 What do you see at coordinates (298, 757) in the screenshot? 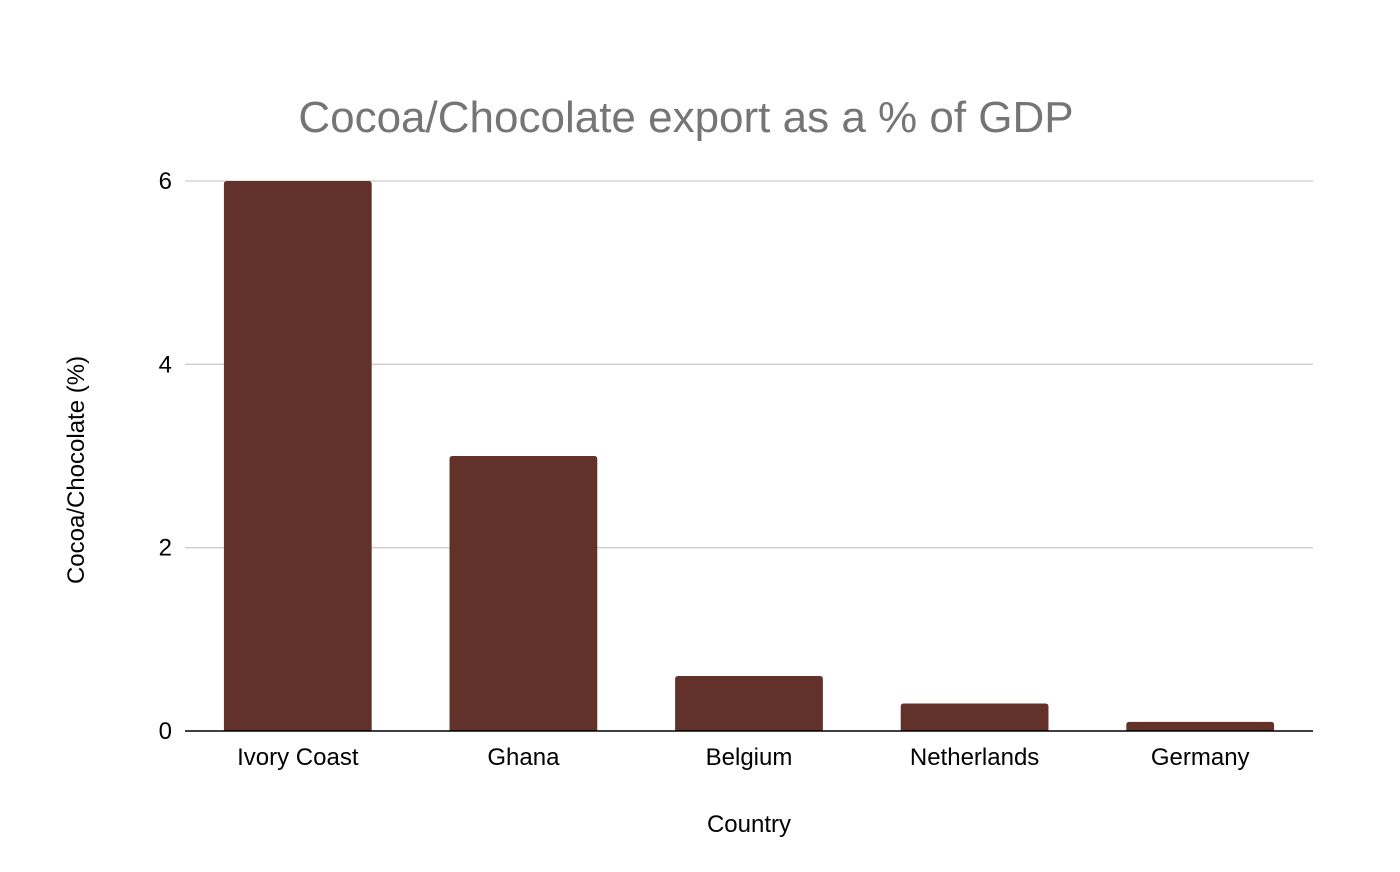
I see `x-tick-label: Ivory Coast` at bounding box center [298, 757].